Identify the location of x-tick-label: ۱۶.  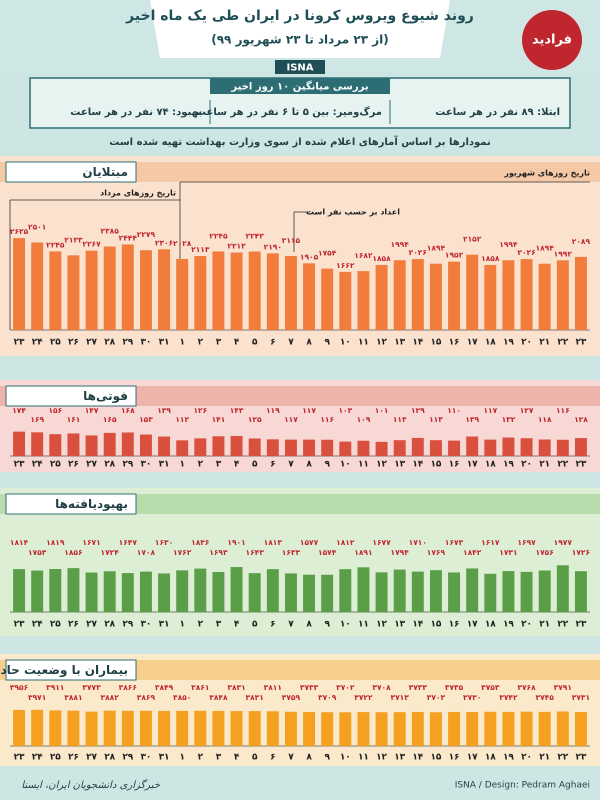
(454, 625).